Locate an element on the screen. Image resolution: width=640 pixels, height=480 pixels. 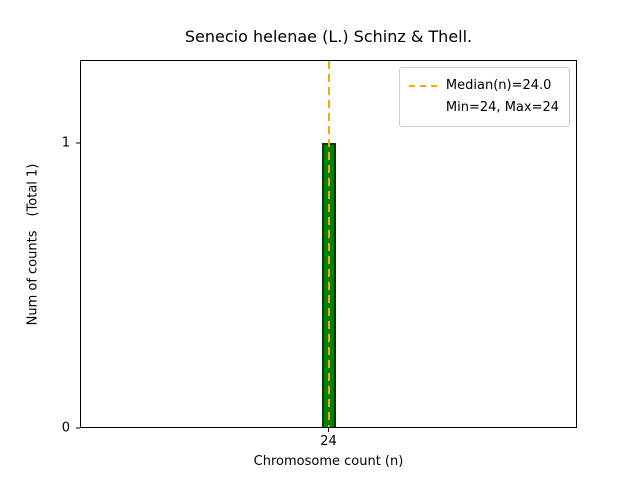
y-tick-group: 0 is located at coordinates (40, 428).